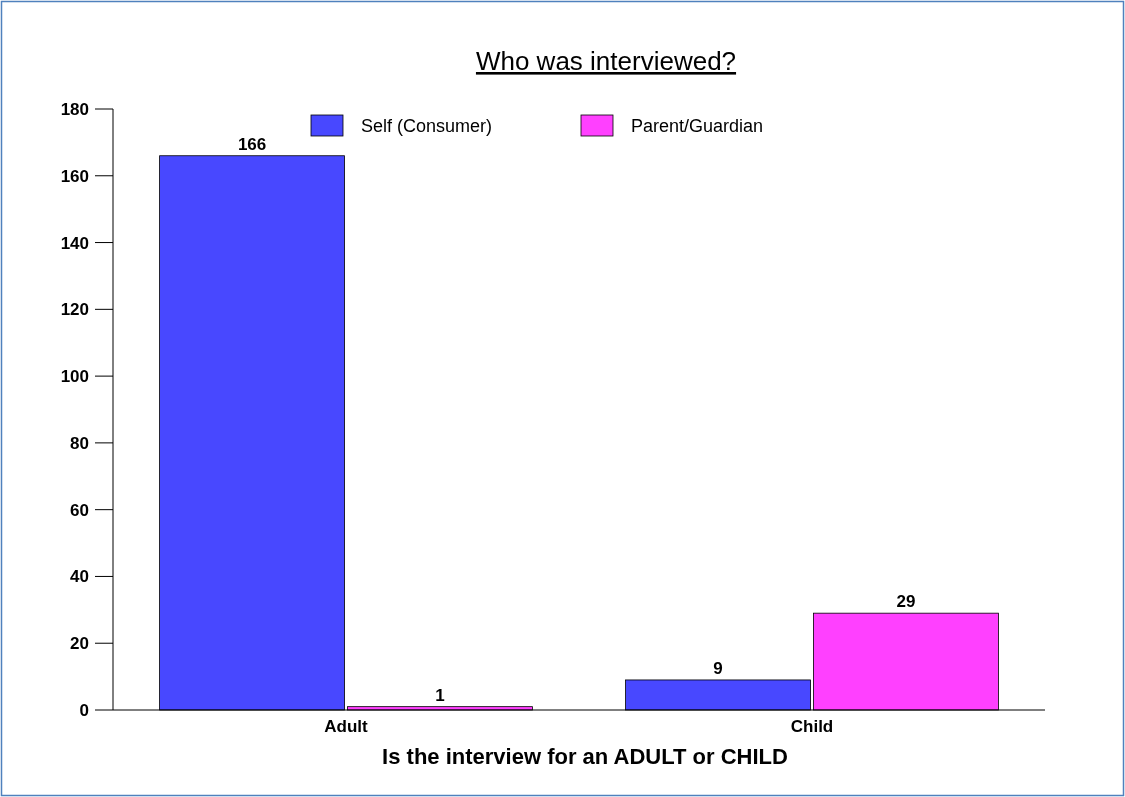  I want to click on y-tick-label: 20, so click(79, 644).